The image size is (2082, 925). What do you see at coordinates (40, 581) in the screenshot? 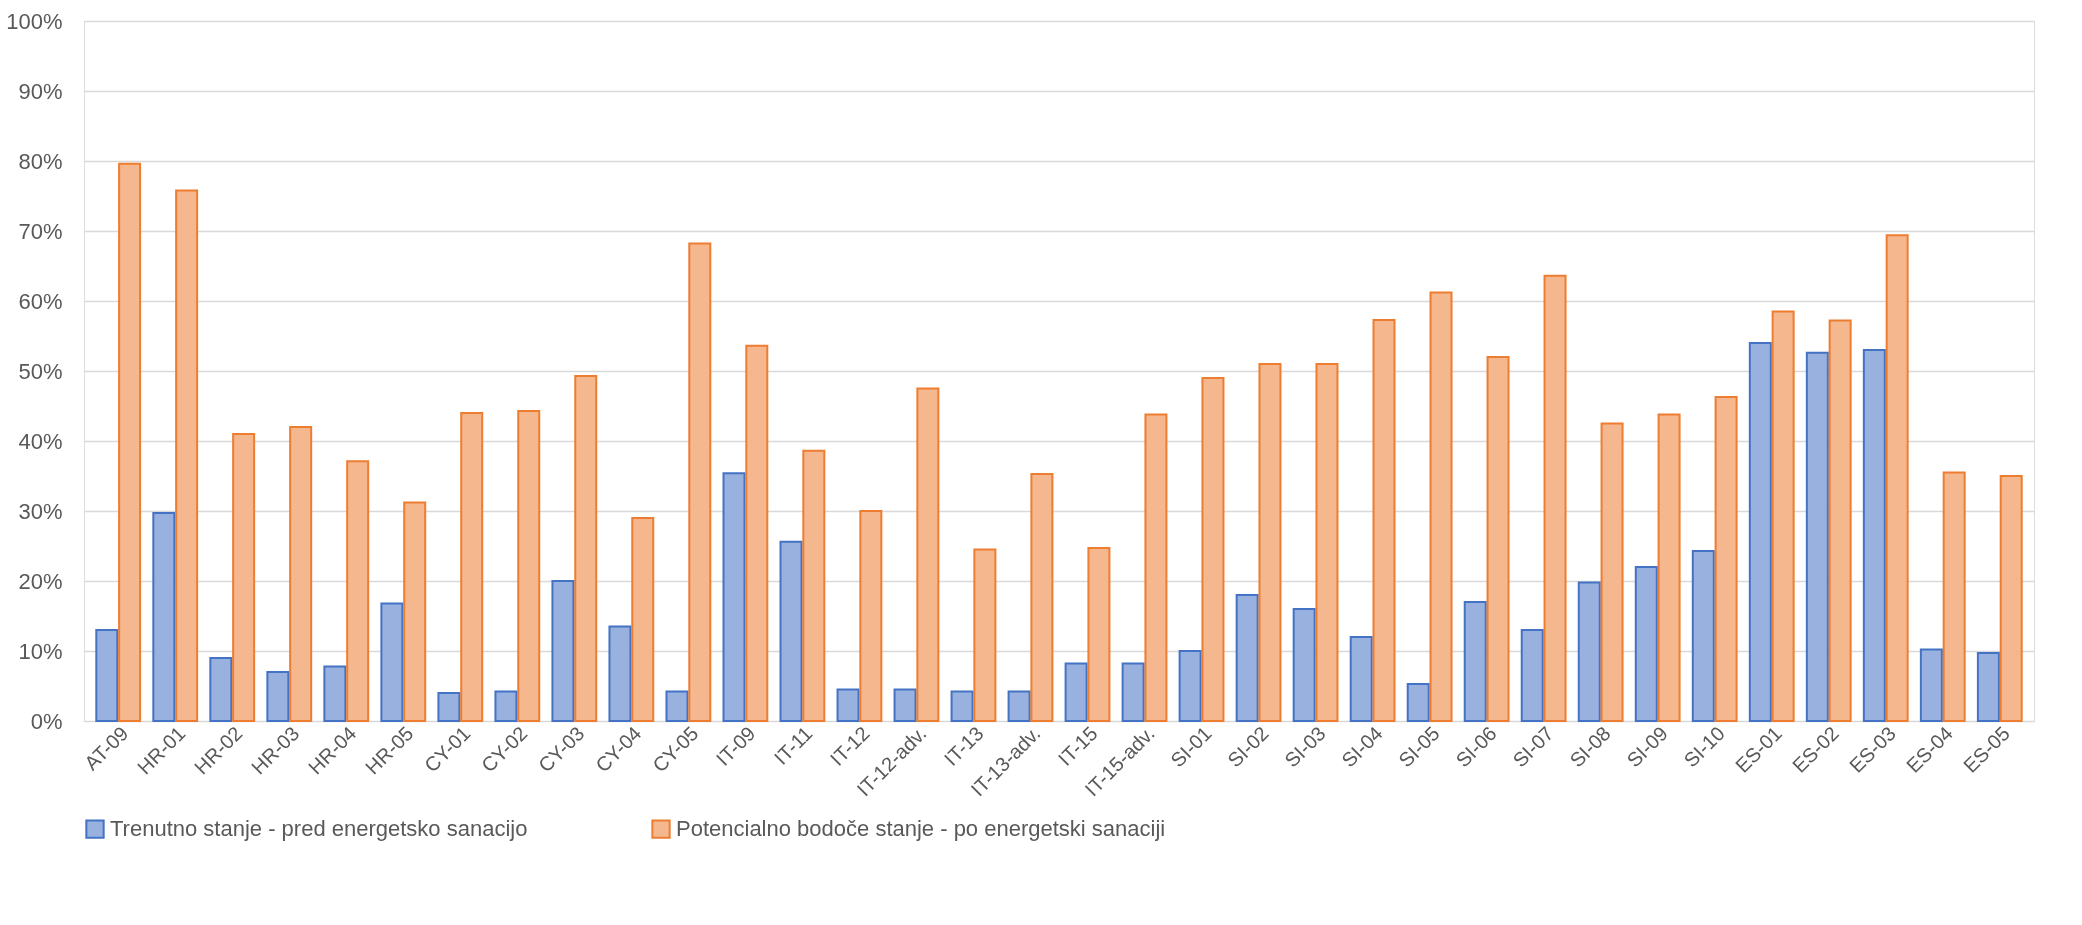
I see `y-tick-label: 20%` at bounding box center [40, 581].